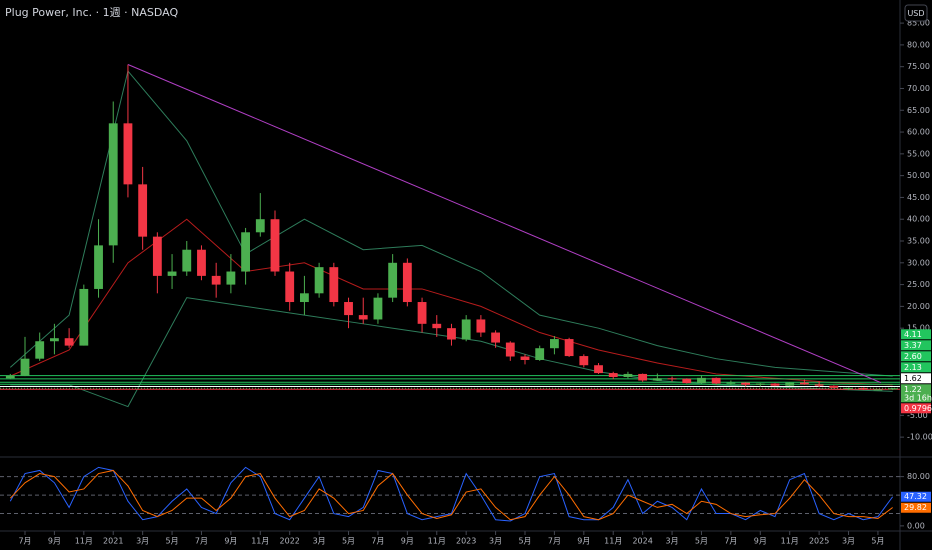 The height and width of the screenshot is (550, 932). I want to click on y-tick-label: 25.00, so click(918, 284).